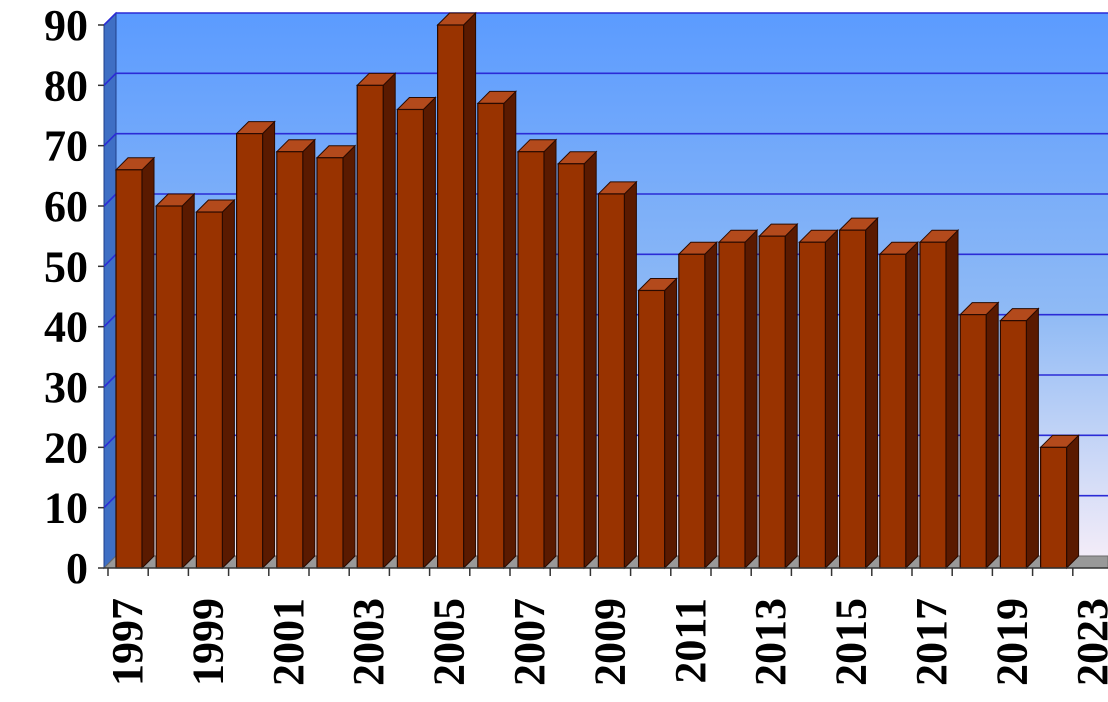 The height and width of the screenshot is (702, 1108). I want to click on bar-2008, so click(577, 360).